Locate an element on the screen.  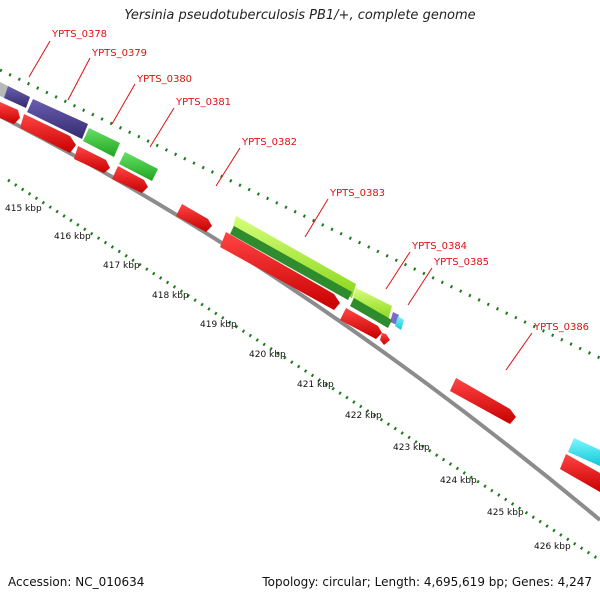
gene-label: YPTS_0379 is located at coordinates (119, 53).